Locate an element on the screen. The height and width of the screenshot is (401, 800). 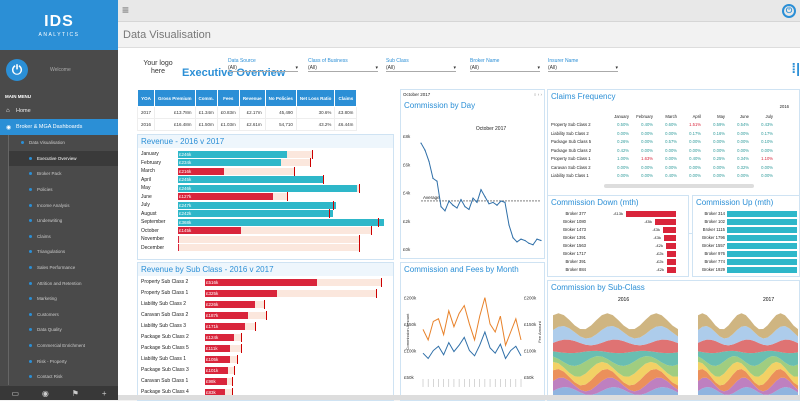
sidebar-item: Contact Risk is located at coordinates (63, 377).